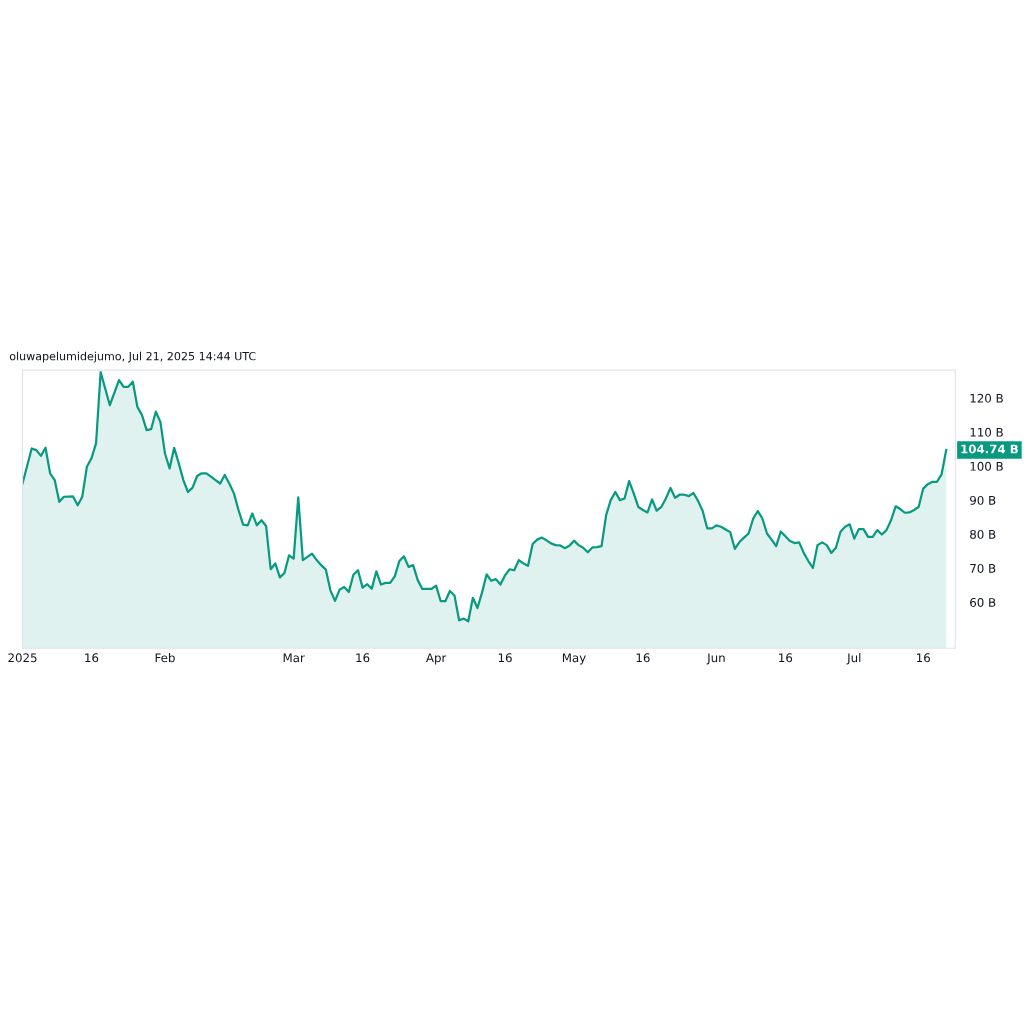 Image resolution: width=1024 pixels, height=1024 pixels. What do you see at coordinates (22, 658) in the screenshot?
I see `x-tick-label: 2025` at bounding box center [22, 658].